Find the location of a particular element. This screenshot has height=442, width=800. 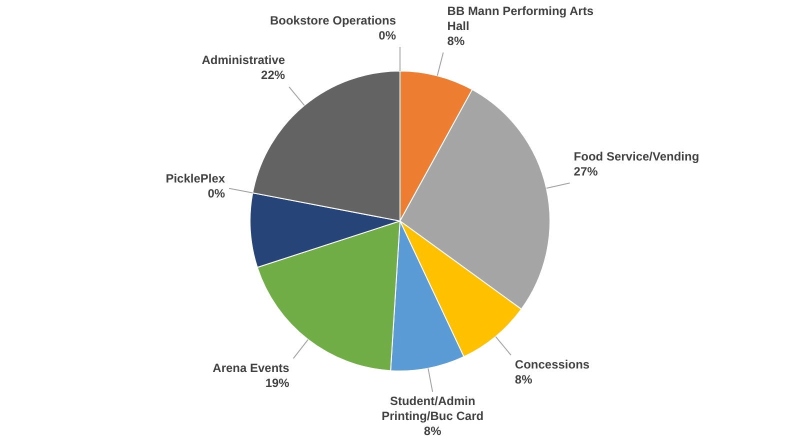

data-label: 27% is located at coordinates (586, 171).